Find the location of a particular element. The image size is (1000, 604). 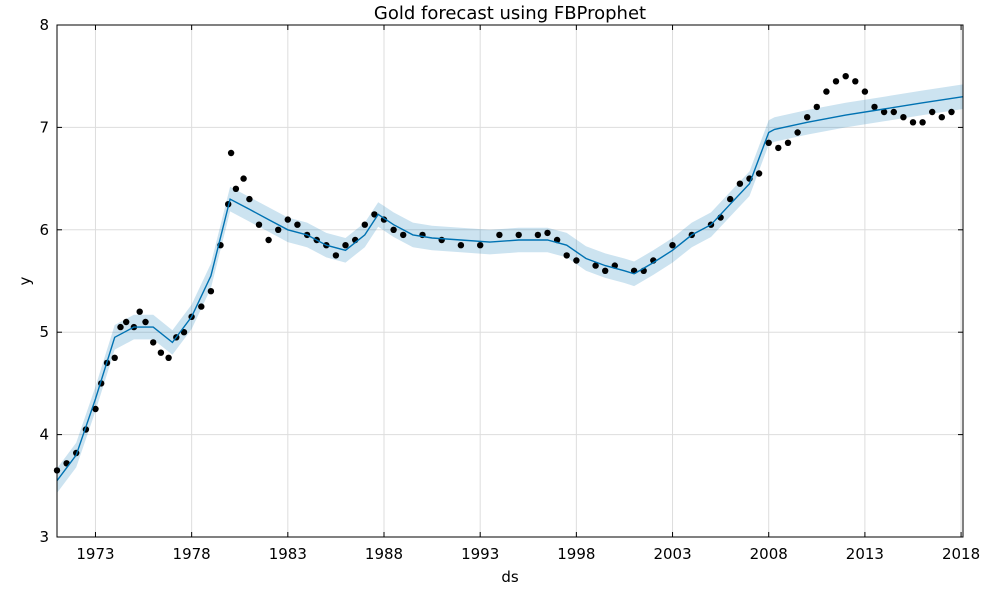

y-tick-label: 6 is located at coordinates (44, 230).